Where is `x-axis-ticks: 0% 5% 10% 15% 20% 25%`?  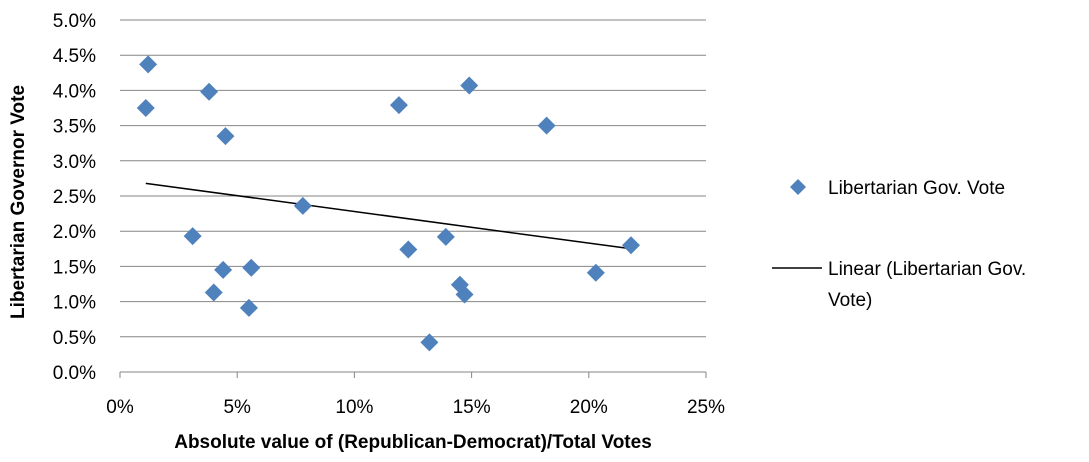
x-axis-ticks: 0% 5% 10% 15% 20% 25% is located at coordinates (415, 395).